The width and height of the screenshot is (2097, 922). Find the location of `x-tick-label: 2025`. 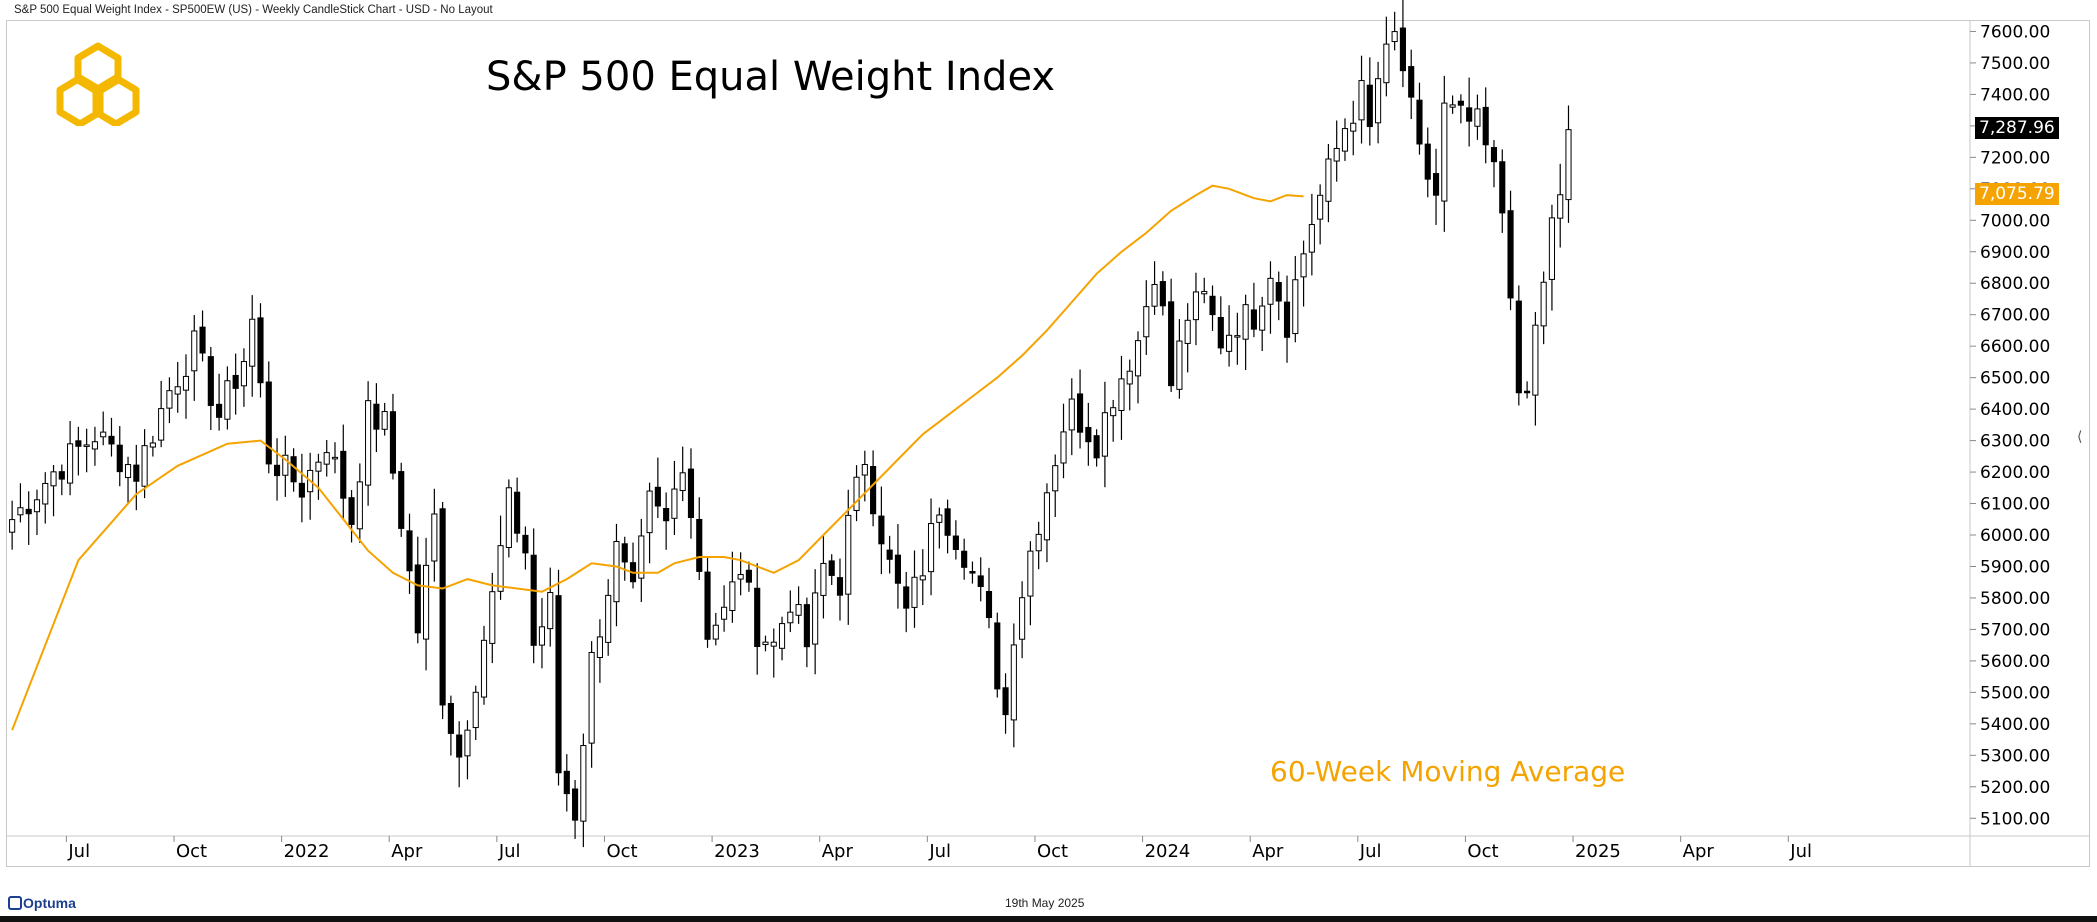

x-tick-label: 2025 is located at coordinates (1598, 851).